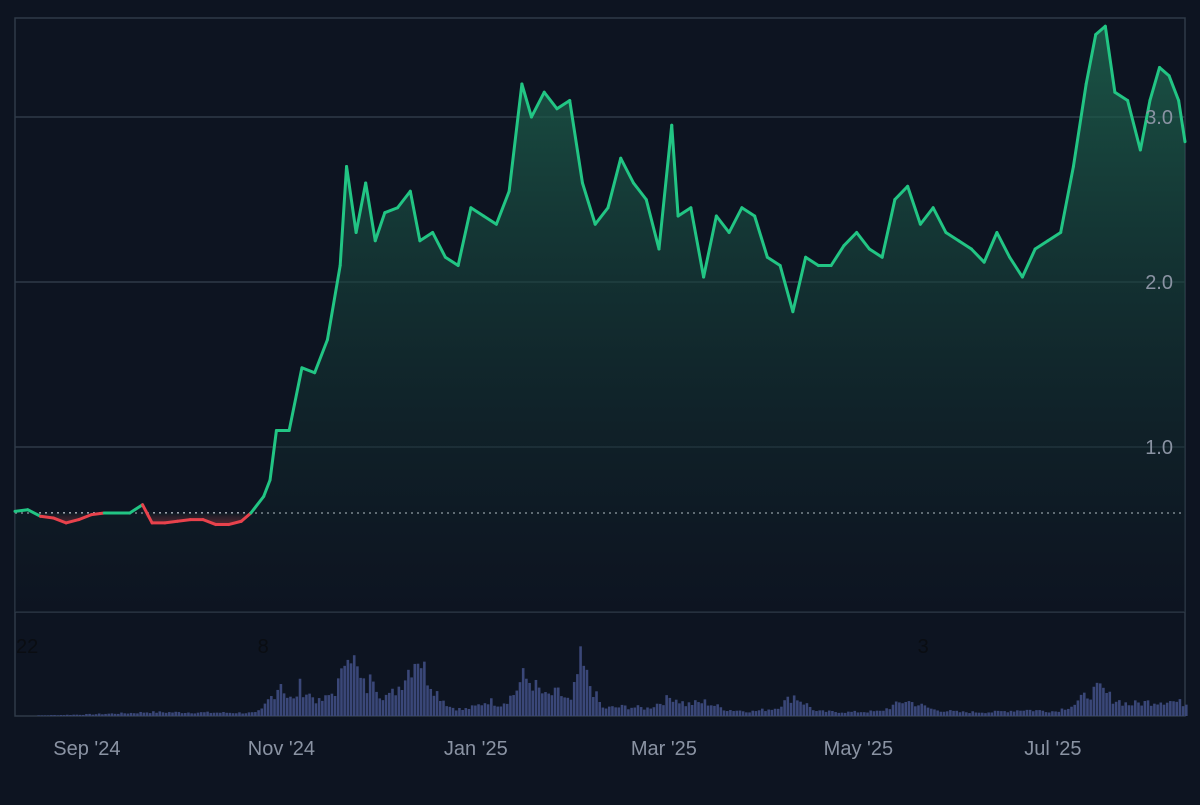 The width and height of the screenshot is (1200, 805). What do you see at coordinates (858, 749) in the screenshot?
I see `x-tick-label: May '25` at bounding box center [858, 749].